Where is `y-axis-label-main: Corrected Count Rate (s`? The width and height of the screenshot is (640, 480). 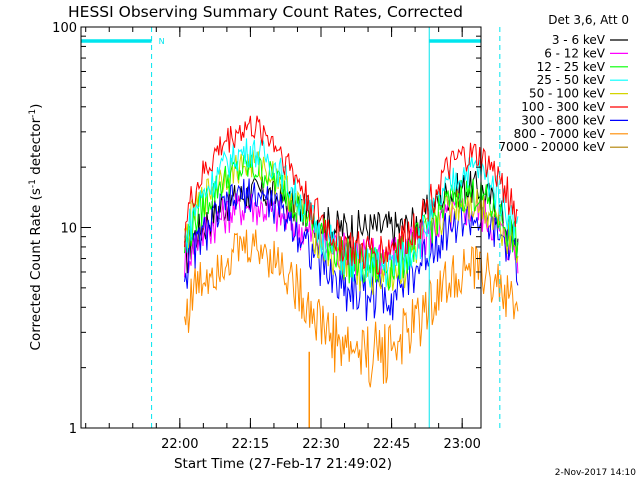
y-axis-label-main: Corrected Count Rate (s is located at coordinates (36, 269).